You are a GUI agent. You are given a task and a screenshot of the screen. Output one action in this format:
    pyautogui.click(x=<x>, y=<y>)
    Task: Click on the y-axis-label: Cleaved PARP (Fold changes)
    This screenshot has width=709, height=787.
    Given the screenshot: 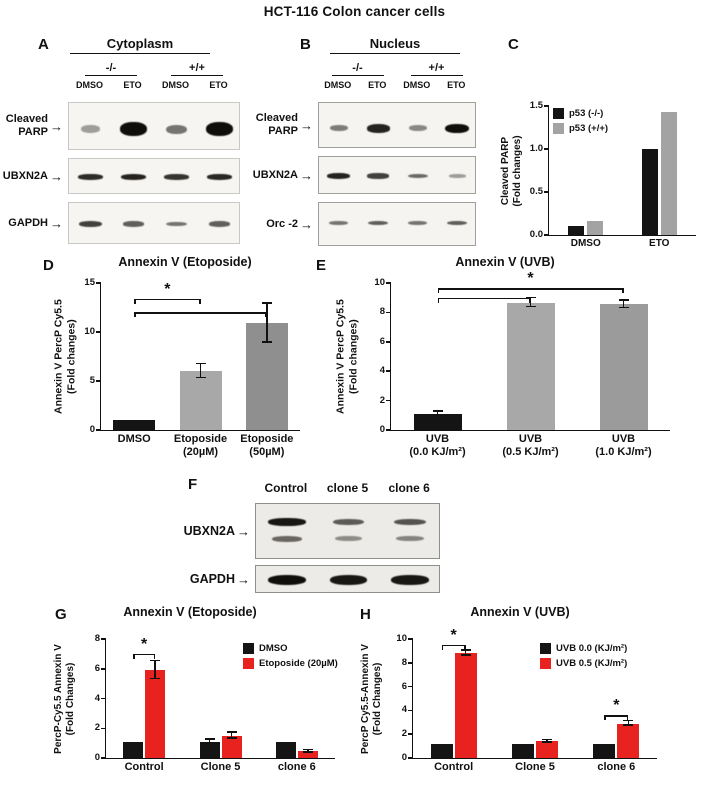 What is the action you would take?
    pyautogui.click(x=511, y=171)
    